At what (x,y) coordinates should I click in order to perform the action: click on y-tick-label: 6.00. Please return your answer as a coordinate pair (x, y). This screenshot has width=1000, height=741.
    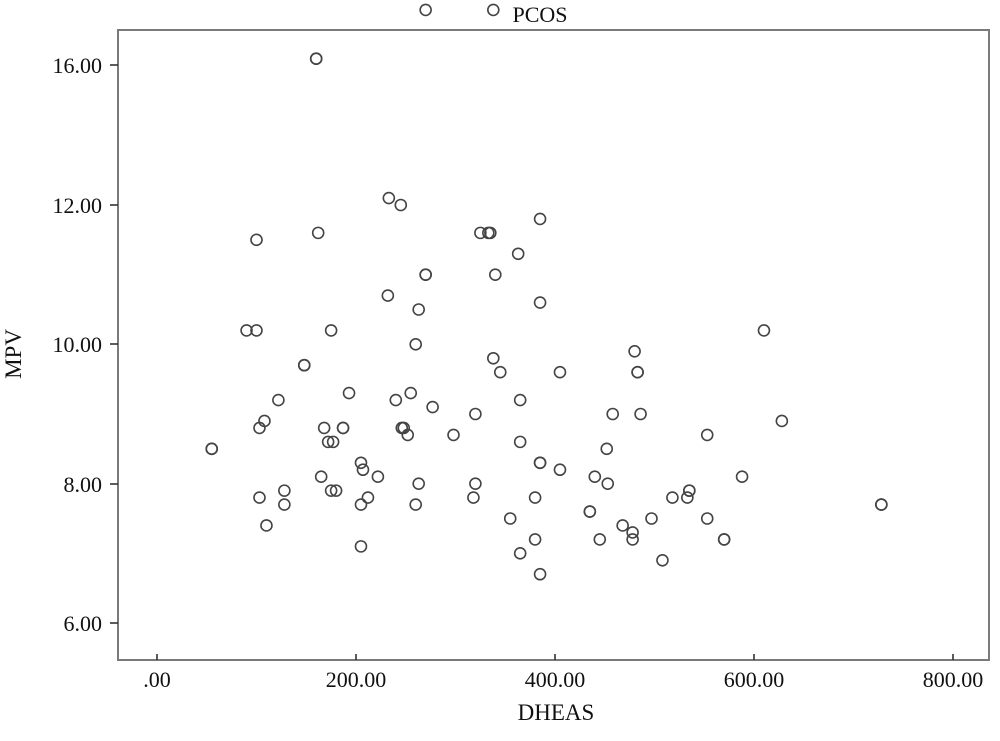
    Looking at the image, I should click on (83, 623).